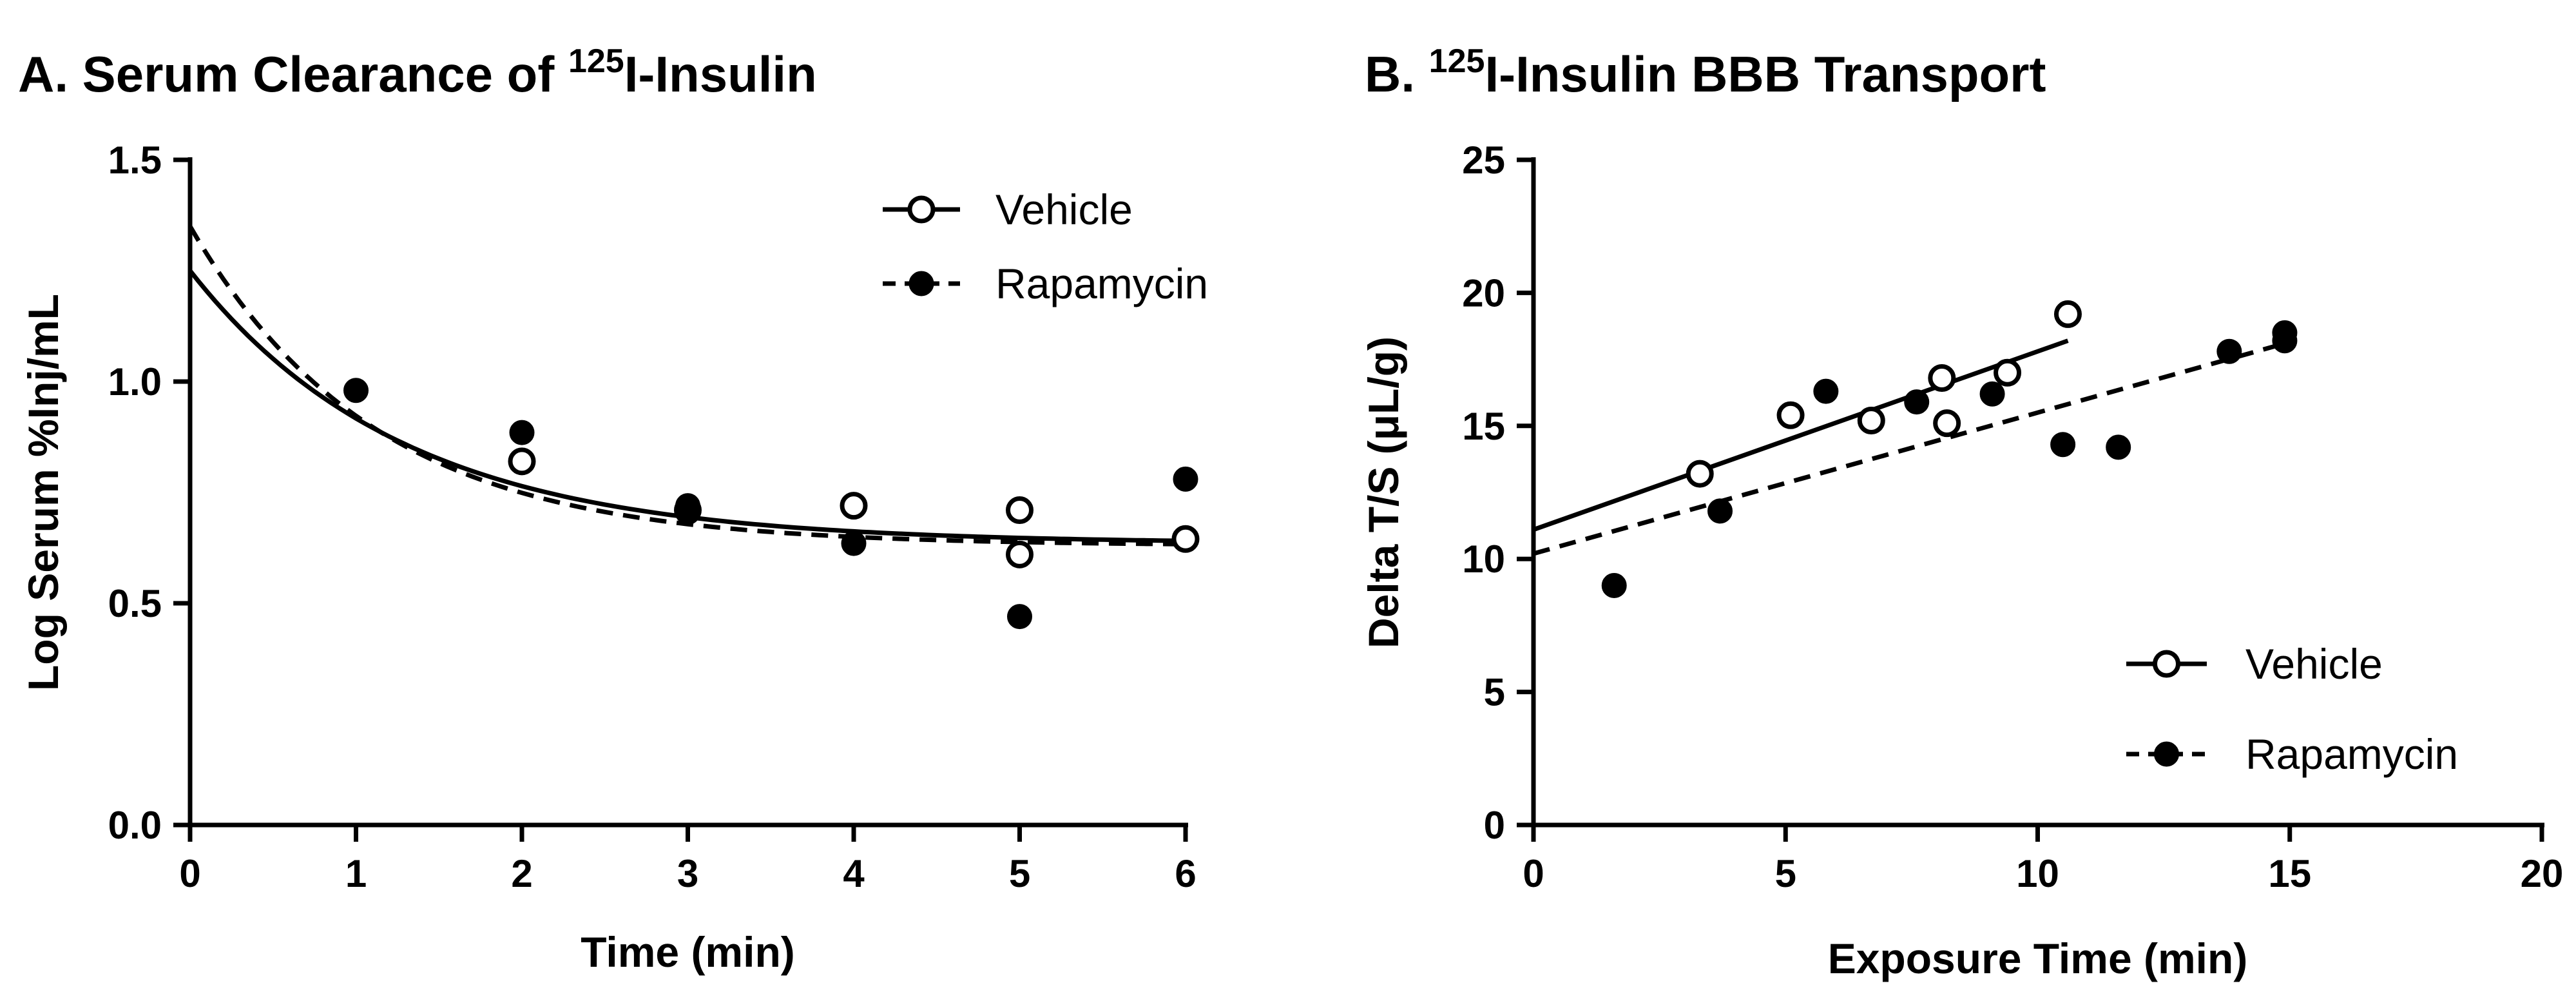 The image size is (2576, 999). I want to click on x-axis-label: Time (min), so click(688, 952).